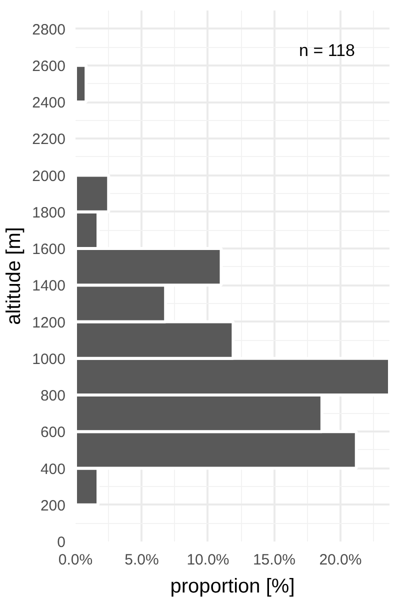 Image resolution: width=400 pixels, height=600 pixels. I want to click on y-tick-label: 1000, so click(49, 359).